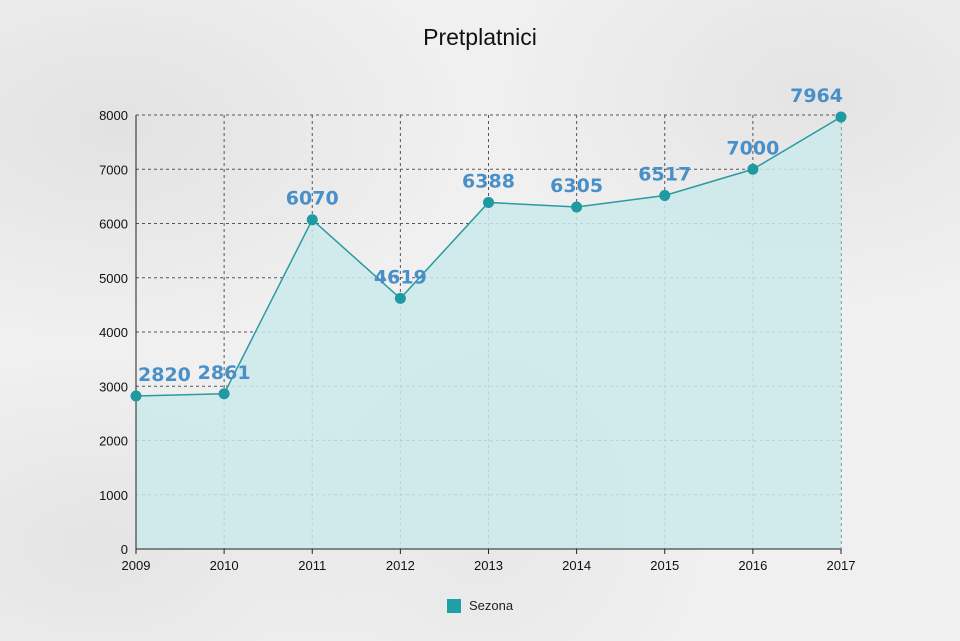 This screenshot has width=960, height=641. What do you see at coordinates (312, 565) in the screenshot?
I see `x-tick-label: 2011` at bounding box center [312, 565].